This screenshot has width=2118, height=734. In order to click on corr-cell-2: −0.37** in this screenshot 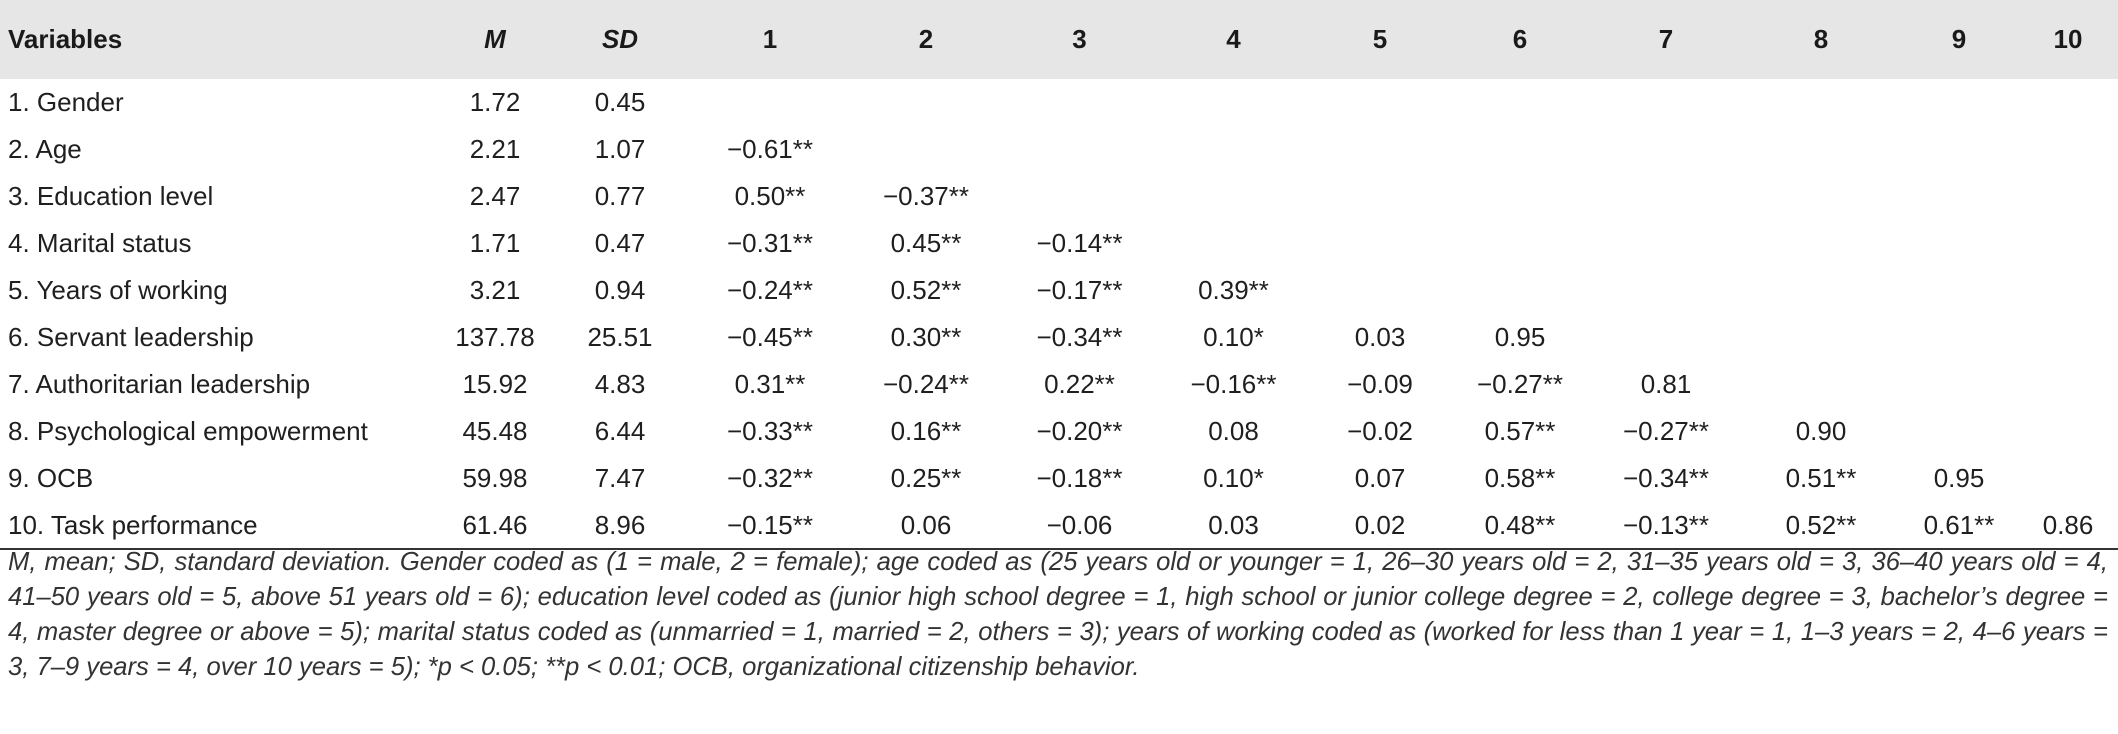, I will do `click(926, 196)`.